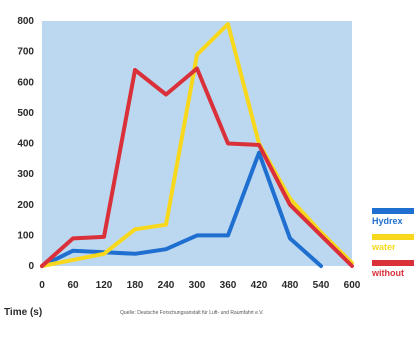 The width and height of the screenshot is (416, 338). What do you see at coordinates (25, 52) in the screenshot?
I see `y-tick-label: 700` at bounding box center [25, 52].